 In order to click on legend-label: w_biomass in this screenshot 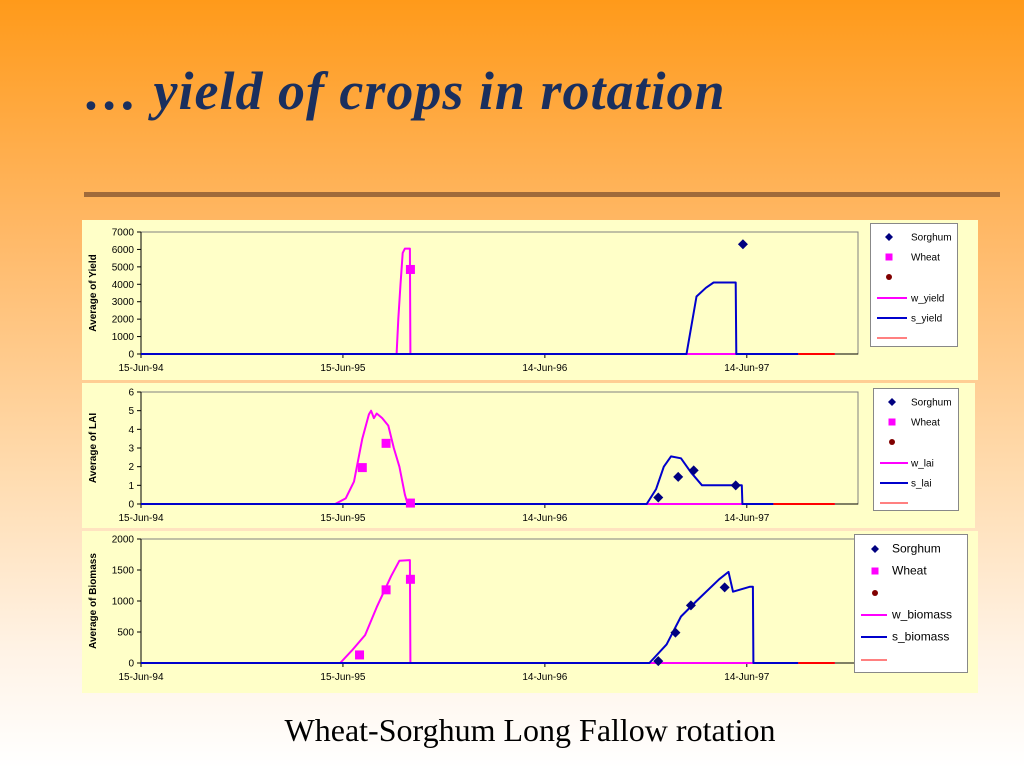, I will do `click(921, 615)`.